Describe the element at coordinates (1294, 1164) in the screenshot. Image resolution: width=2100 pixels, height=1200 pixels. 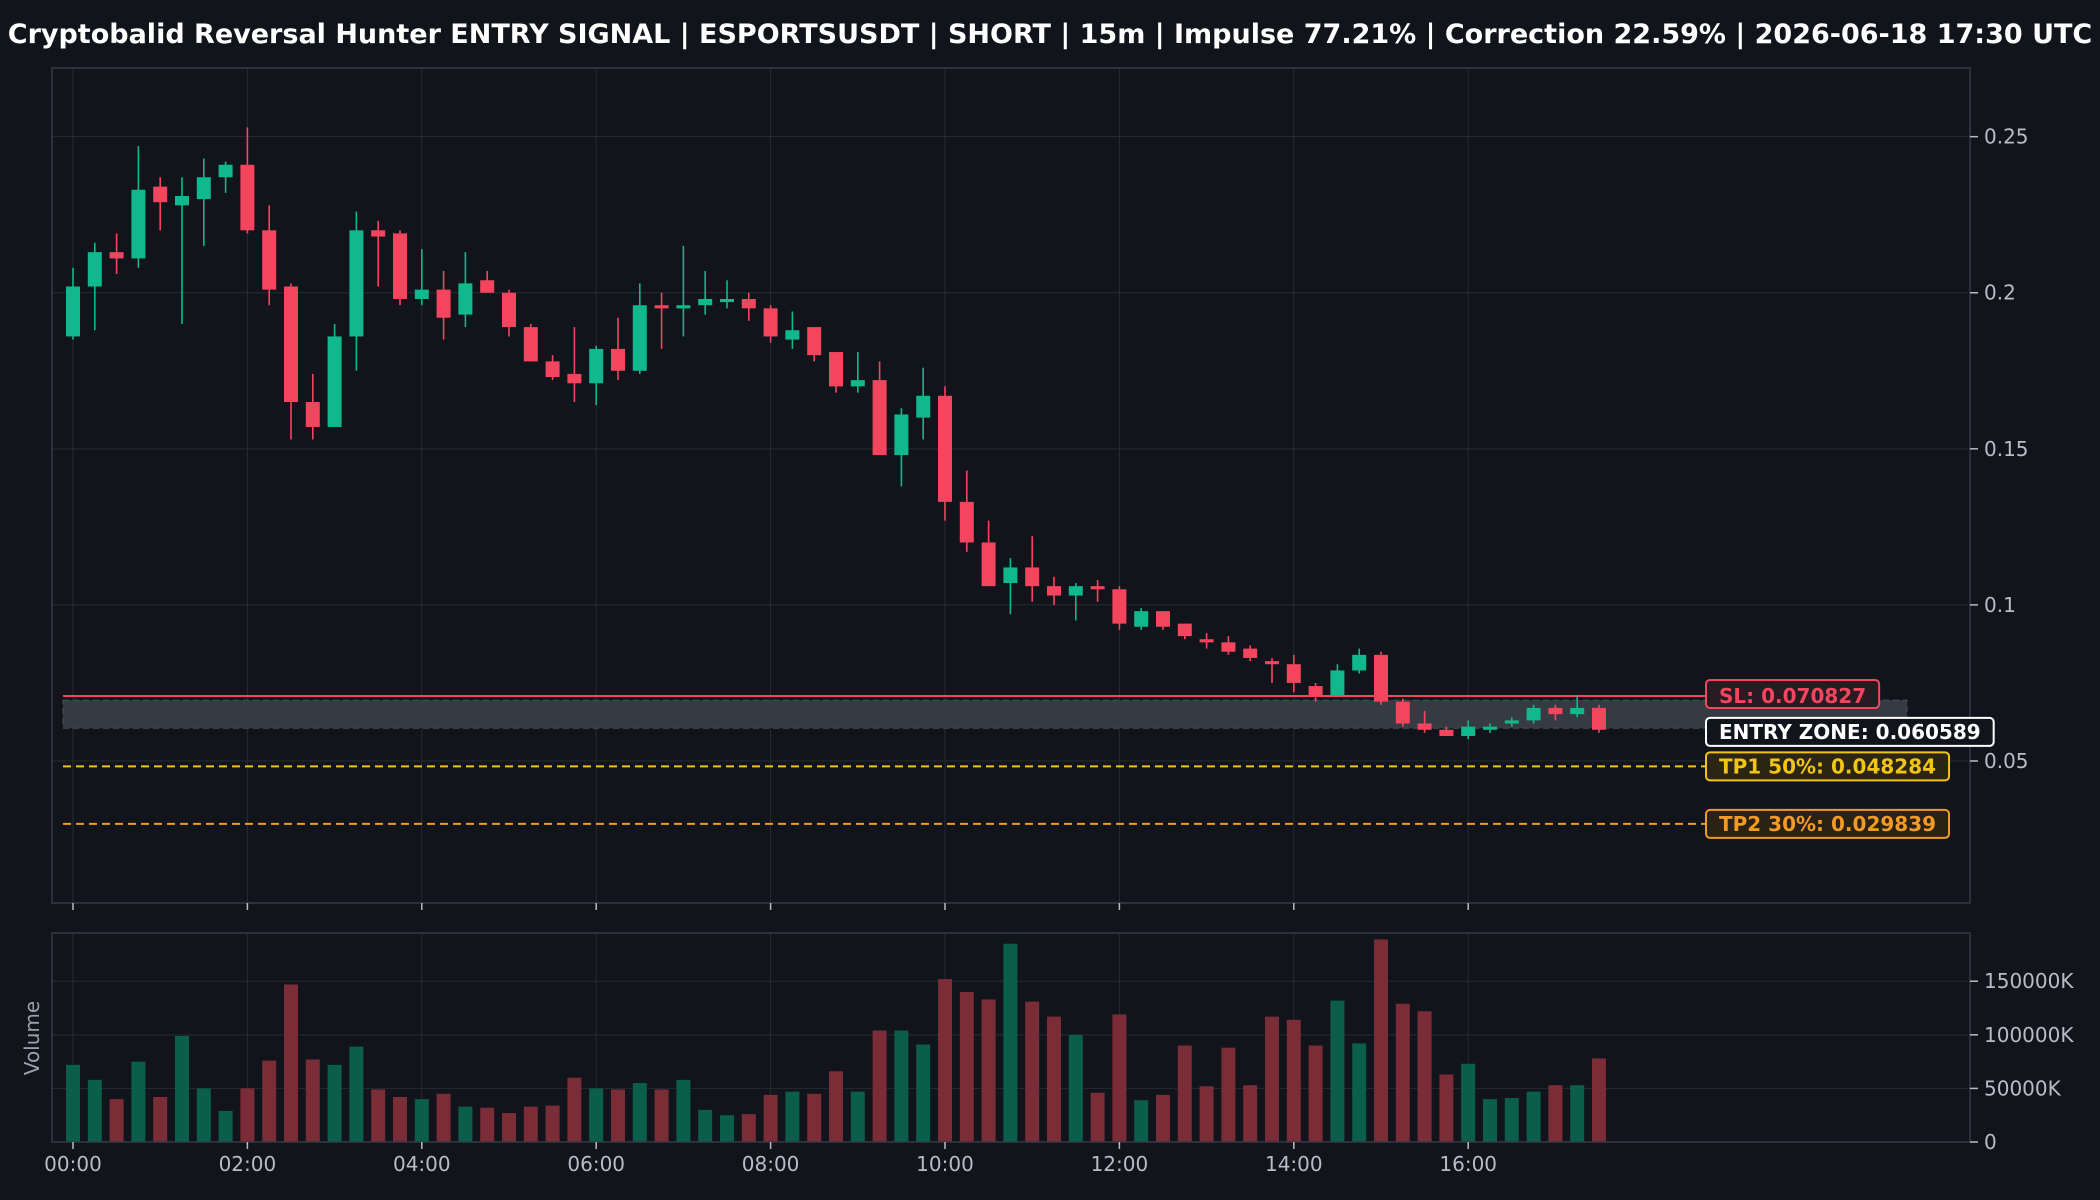
I see `time-tick-label: 14:00` at that location.